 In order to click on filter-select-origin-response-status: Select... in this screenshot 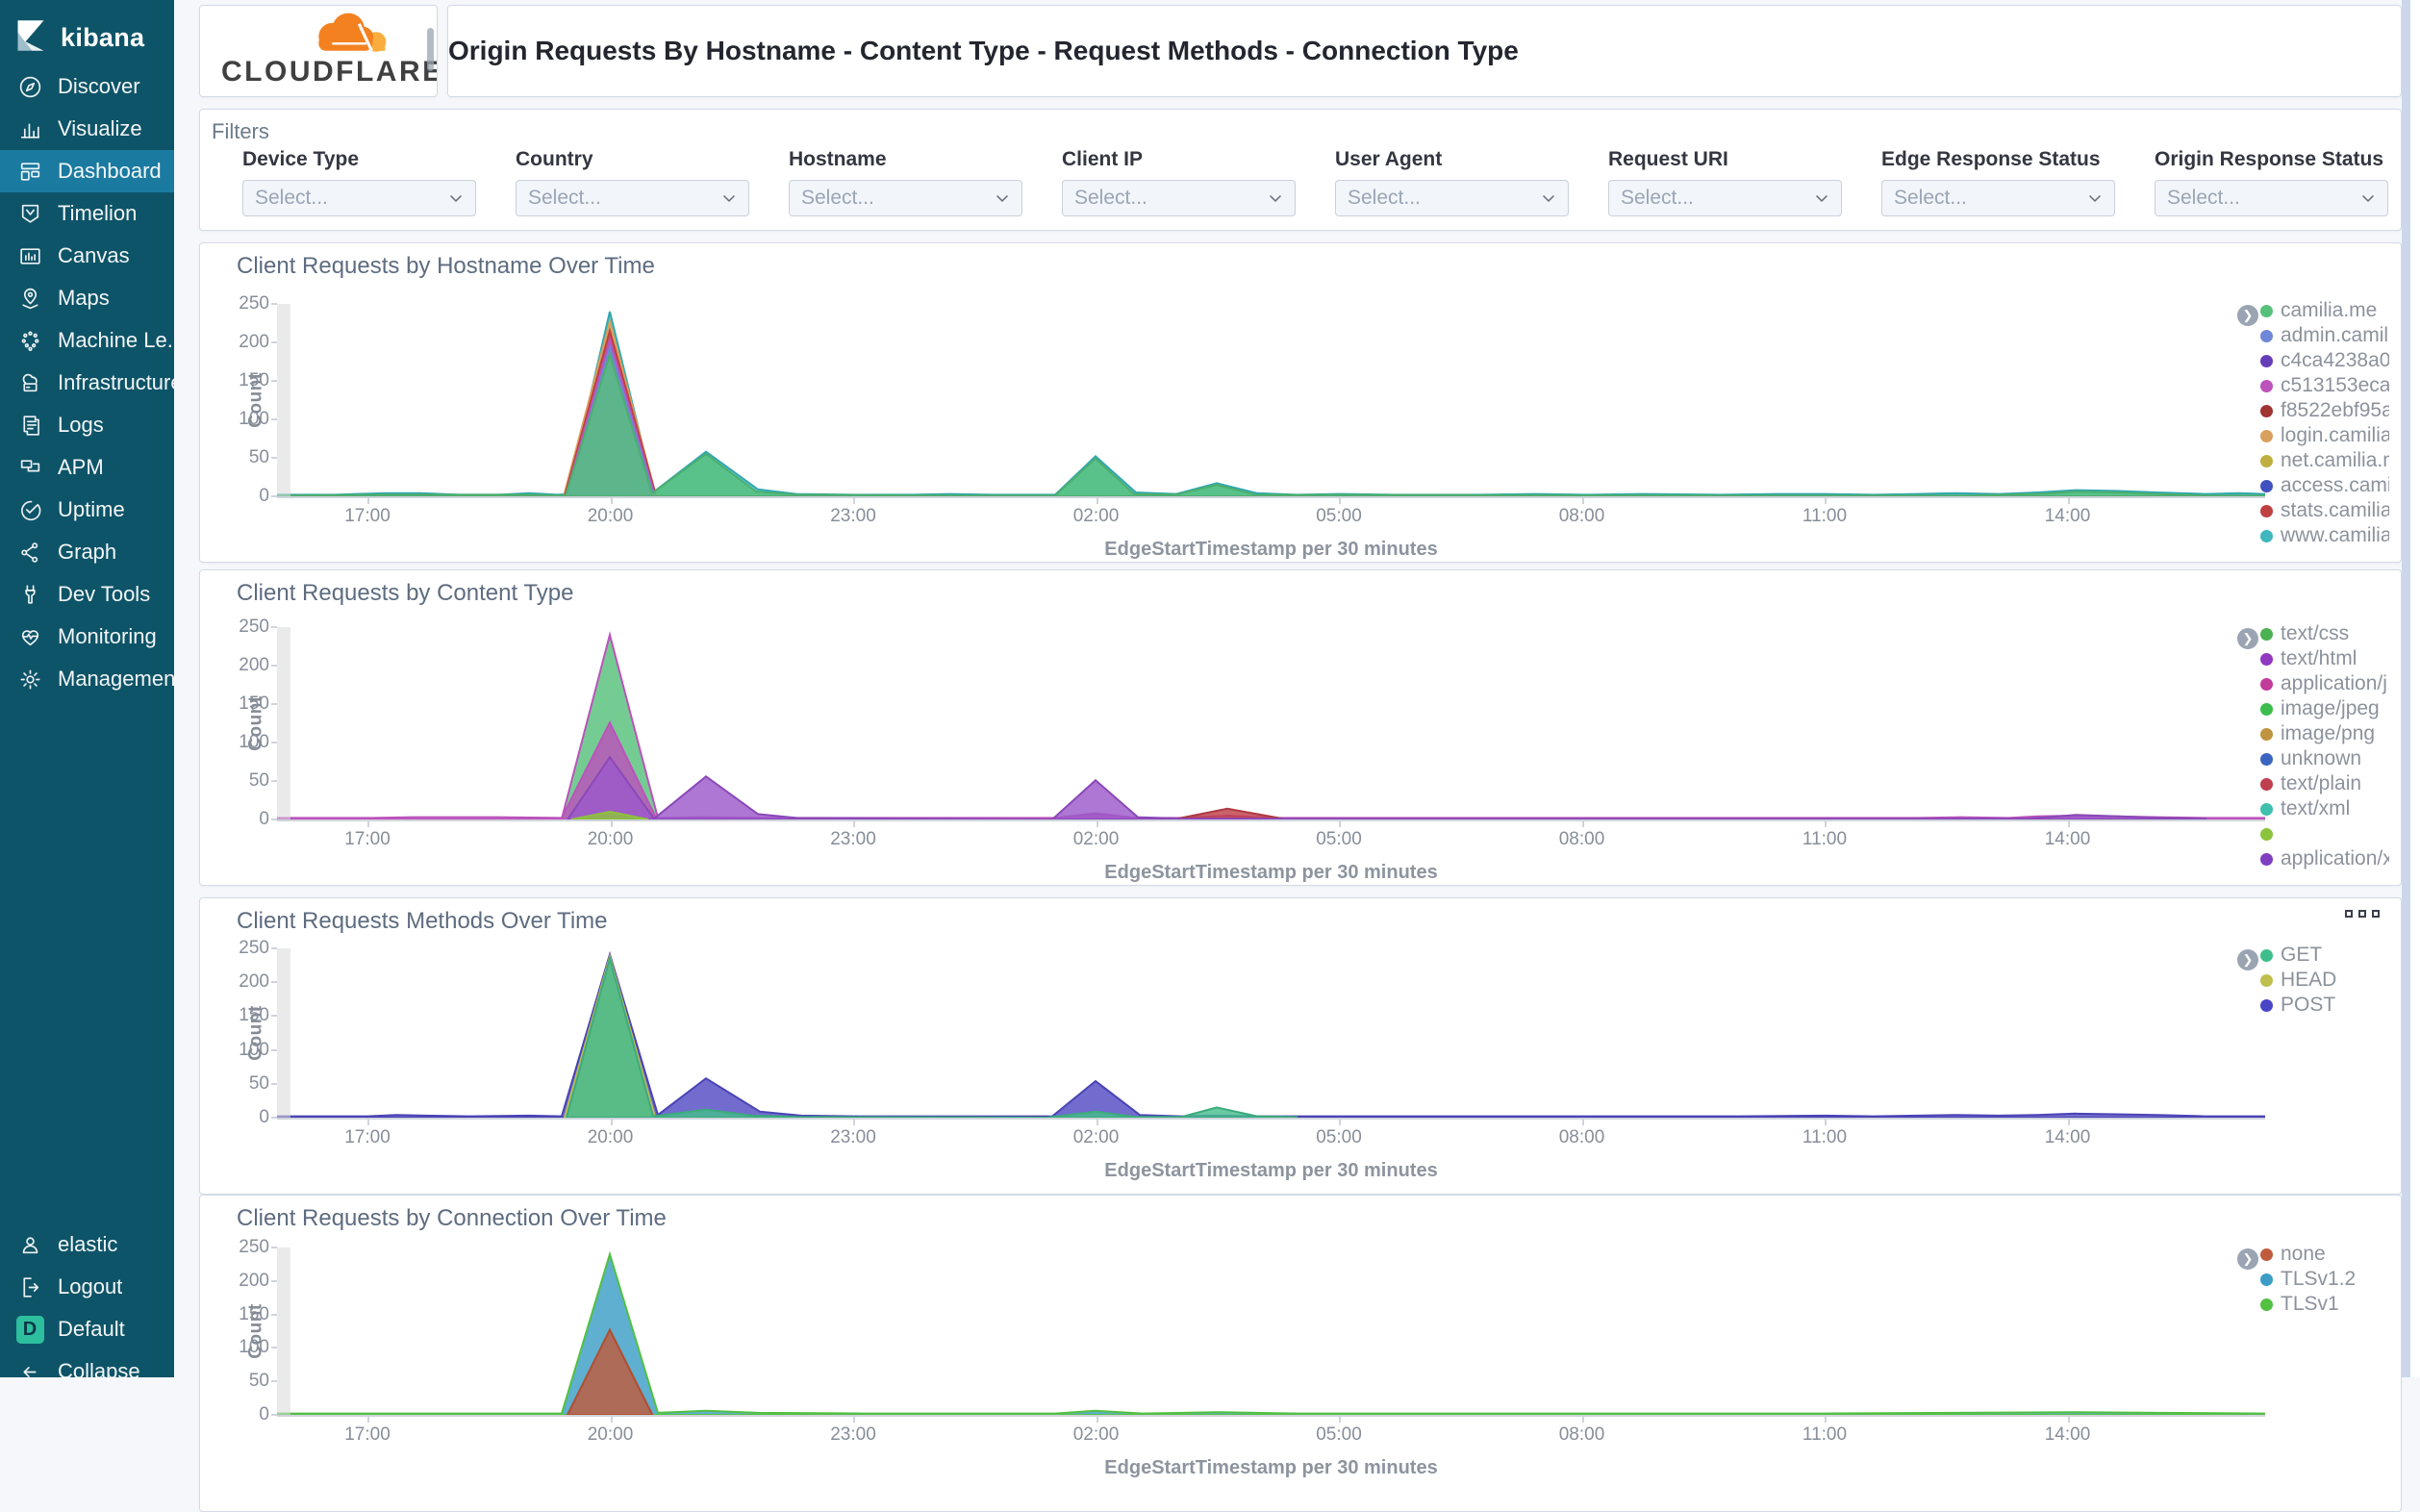, I will do `click(2271, 198)`.